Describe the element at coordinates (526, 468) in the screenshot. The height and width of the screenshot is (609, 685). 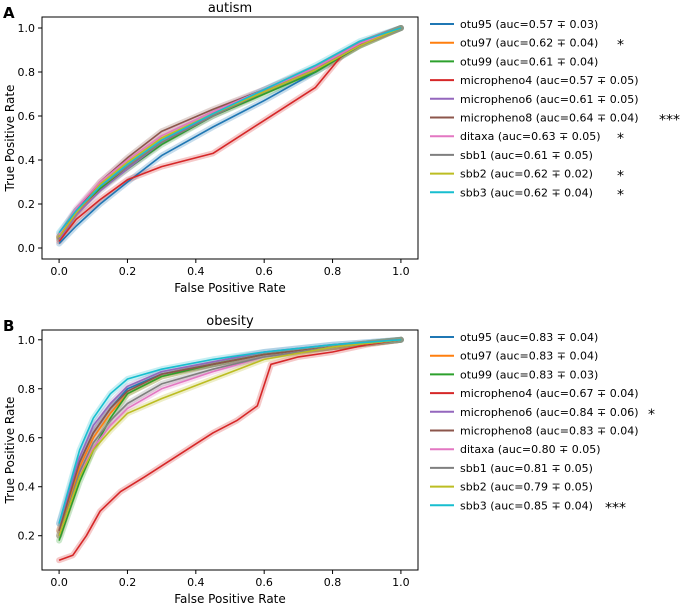
I see `legend-entry: sbb1 (auc=0.81 ∓ 0.05)` at that location.